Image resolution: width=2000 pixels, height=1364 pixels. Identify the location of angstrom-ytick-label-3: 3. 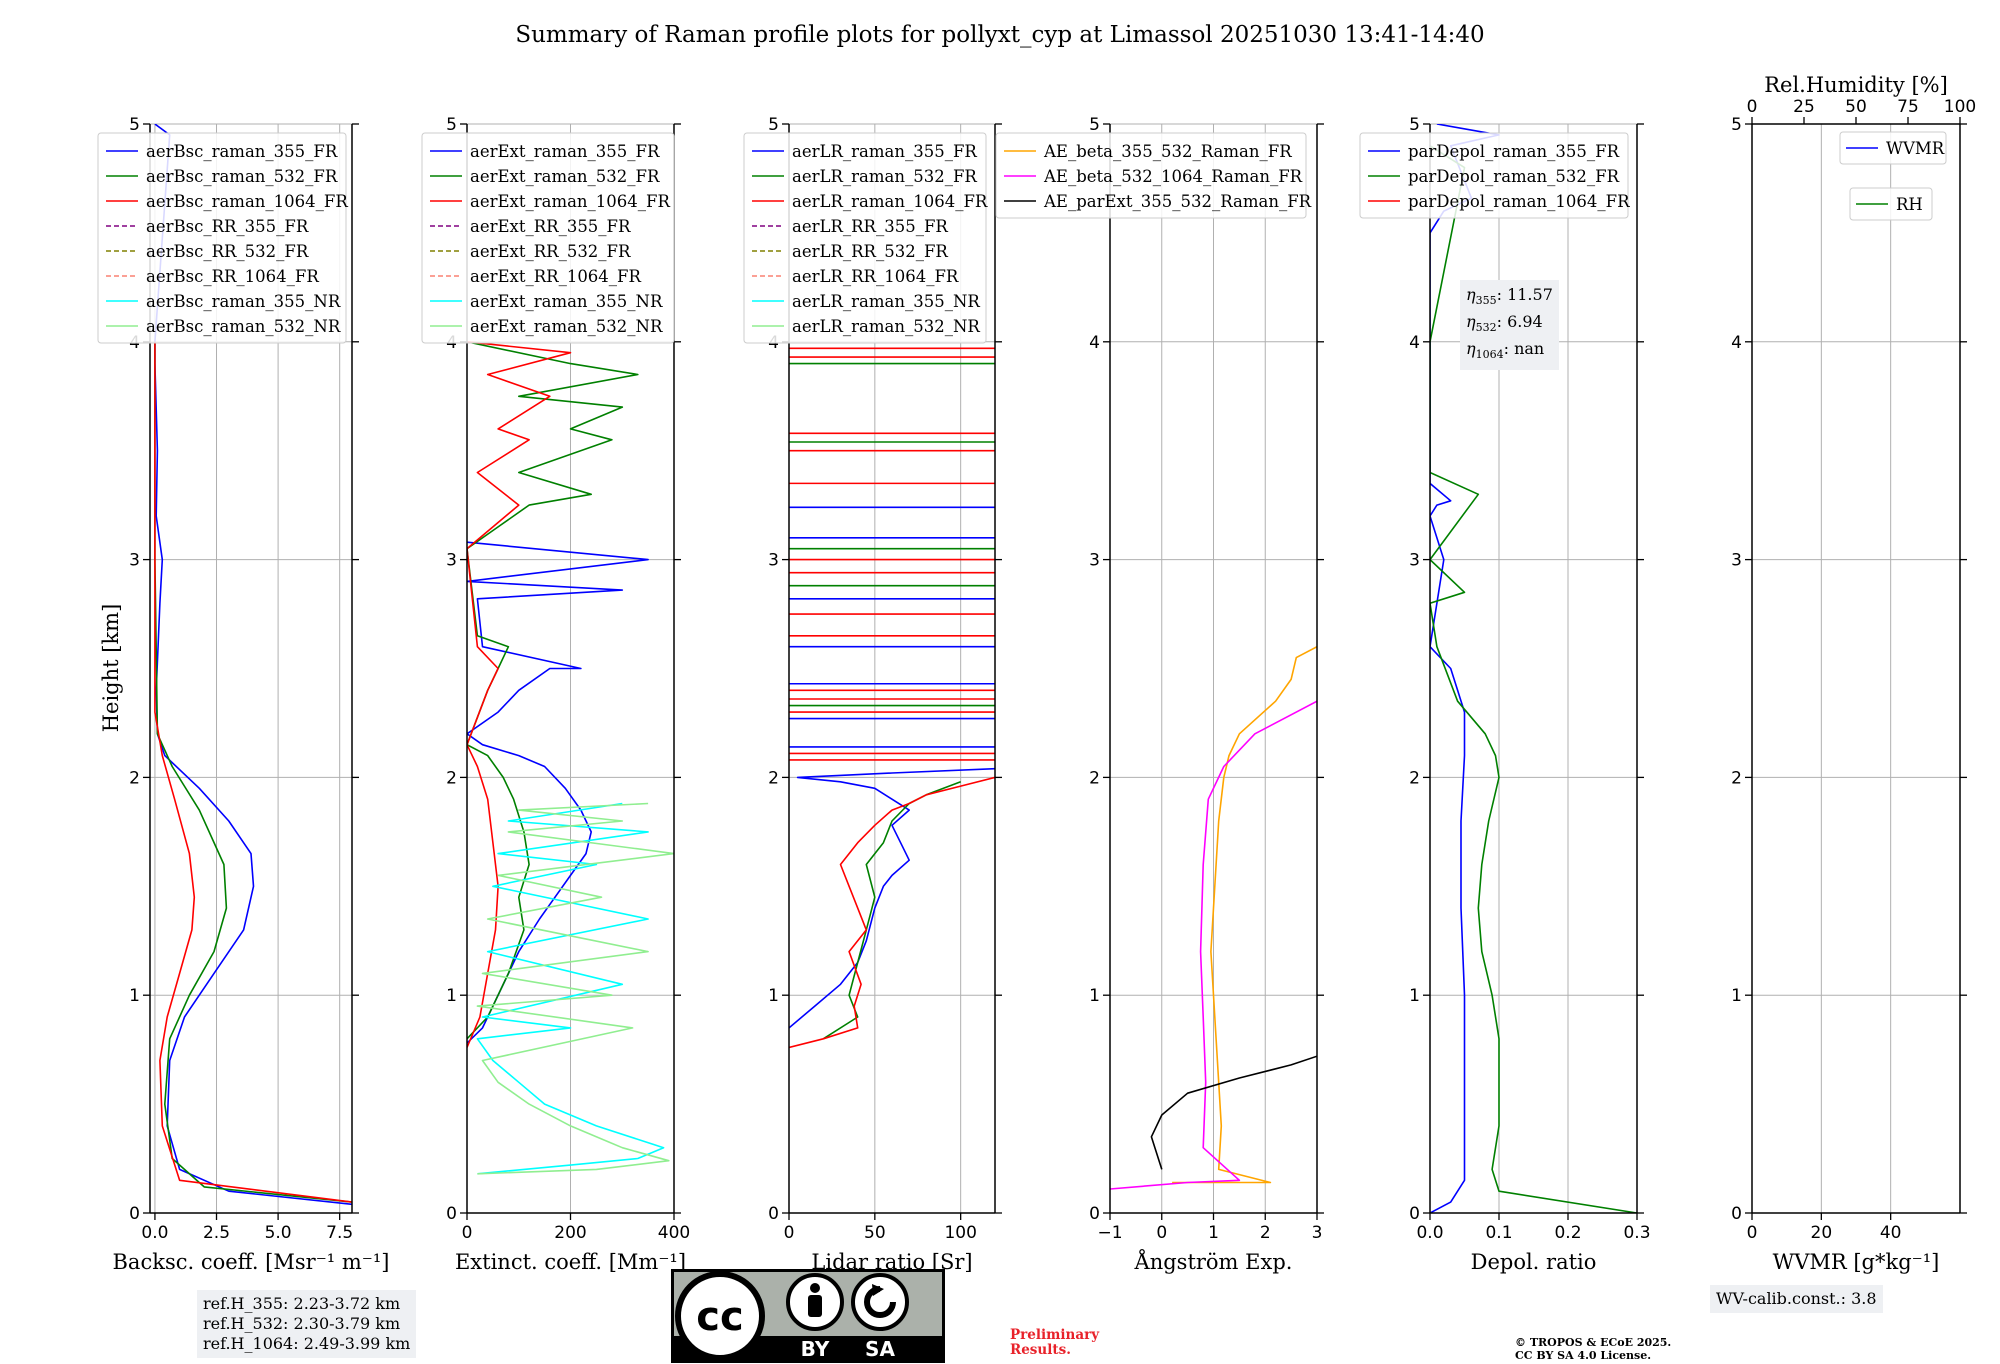
(1094, 561).